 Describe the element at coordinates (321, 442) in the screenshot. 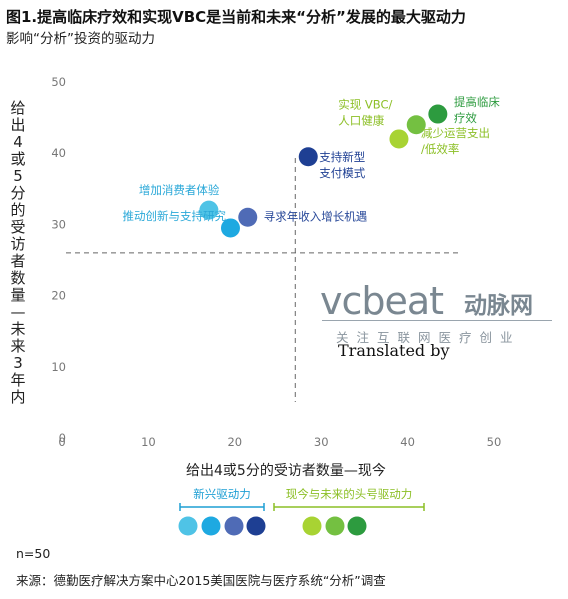

I see `x-tick-label: 30` at that location.